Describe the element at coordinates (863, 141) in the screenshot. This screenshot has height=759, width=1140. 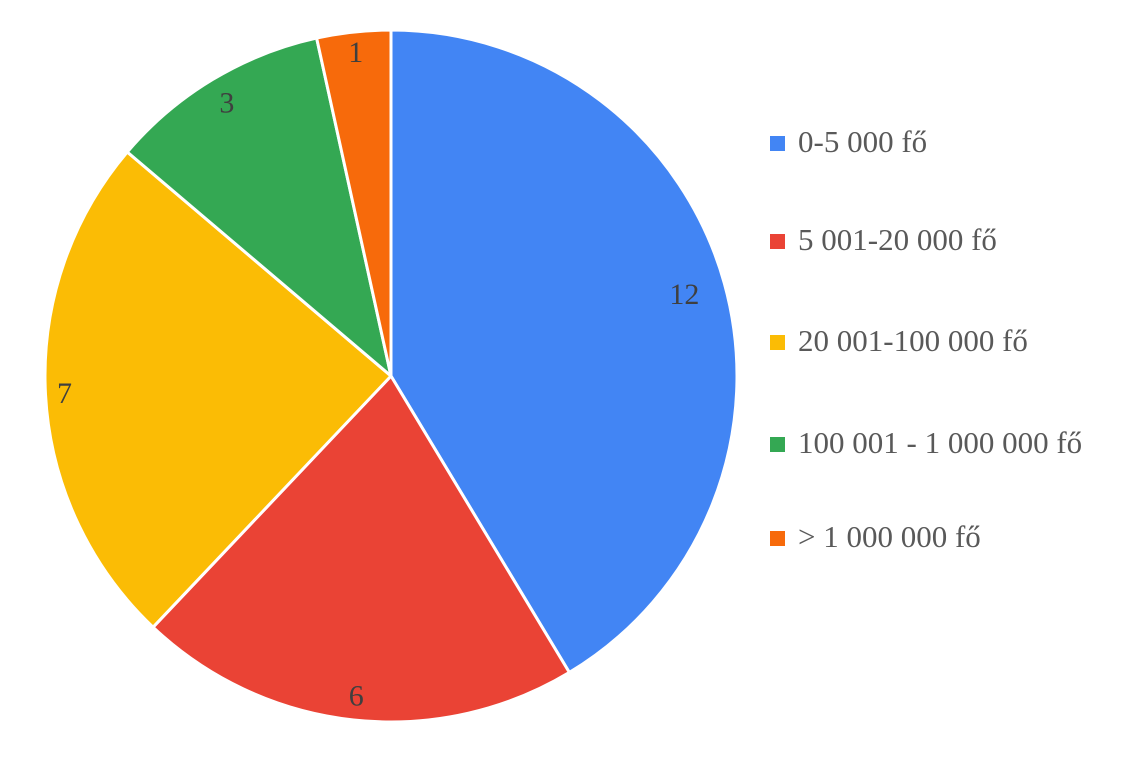
I see `legend-label: 0-5 000 fő` at that location.